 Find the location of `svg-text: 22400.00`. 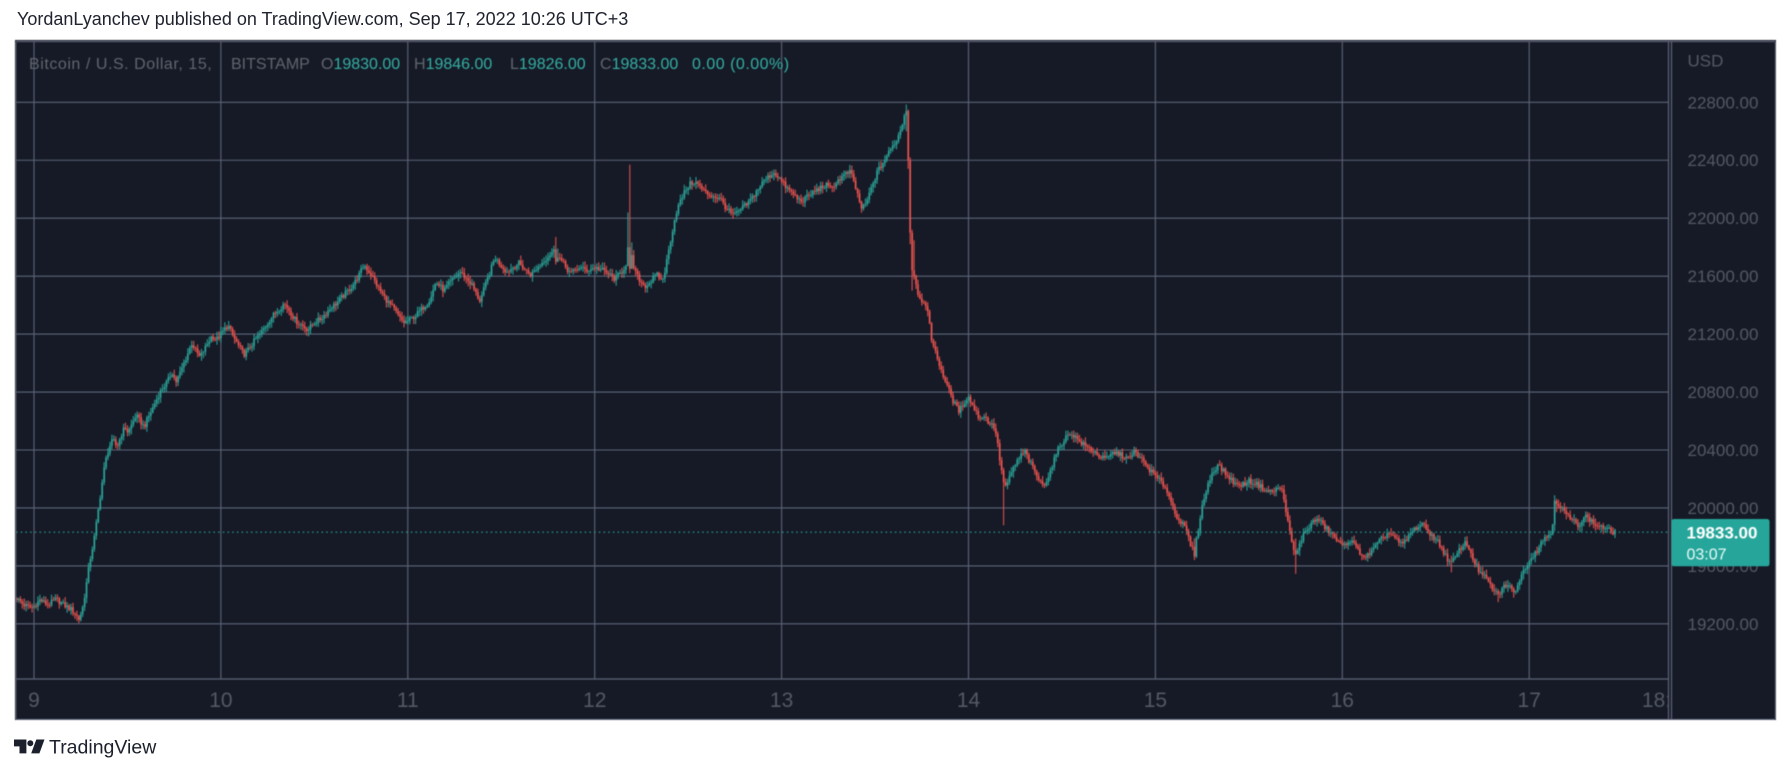

svg-text: 22400.00 is located at coordinates (1723, 160).